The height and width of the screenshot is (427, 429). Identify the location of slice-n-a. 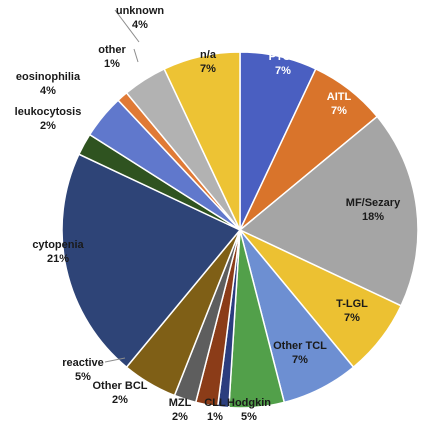
(202, 141).